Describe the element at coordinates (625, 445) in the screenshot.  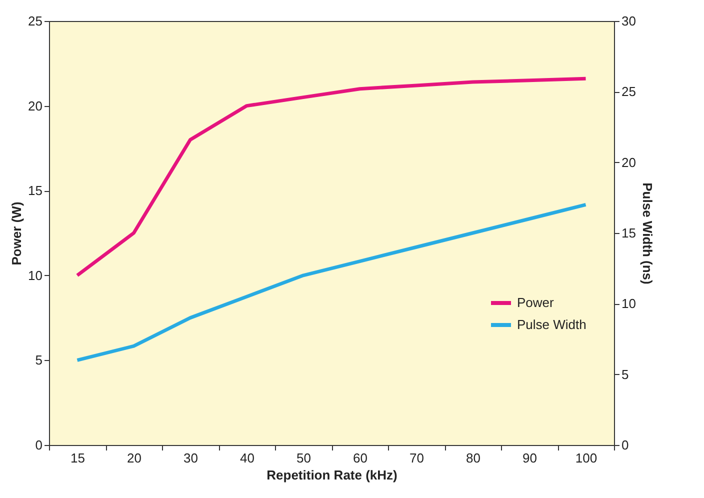
I see `y2-tick-label: 0` at that location.